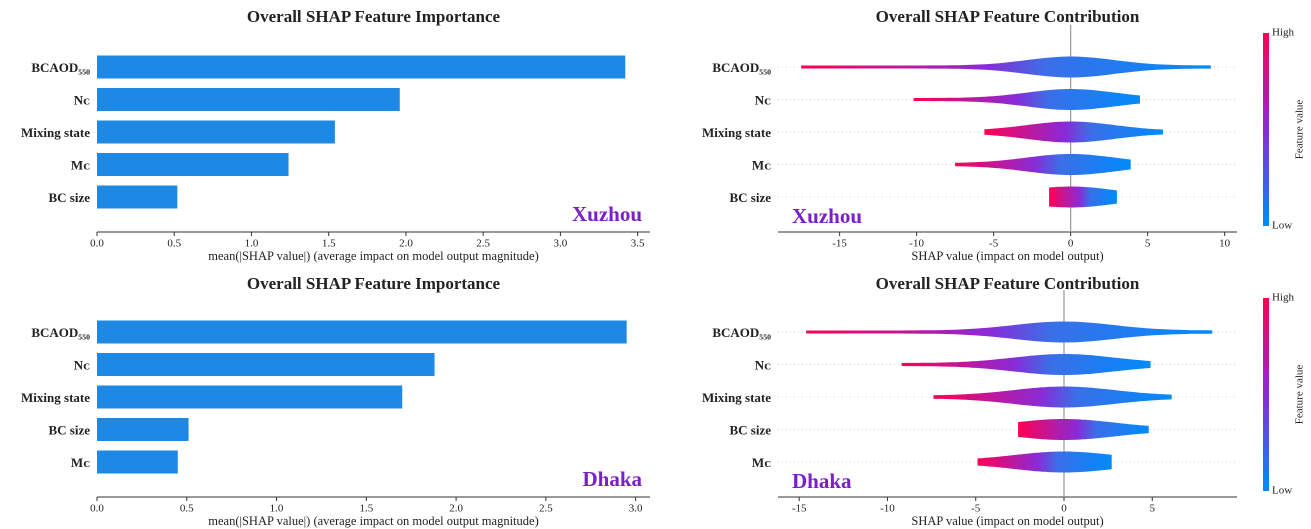  What do you see at coordinates (1225, 244) in the screenshot?
I see `x-tick-label: 10` at bounding box center [1225, 244].